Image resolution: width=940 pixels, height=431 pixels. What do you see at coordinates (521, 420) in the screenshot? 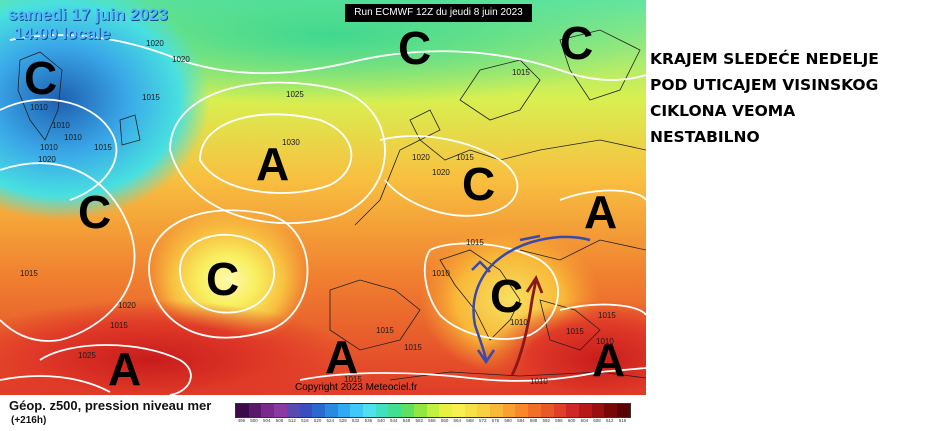
I see `color-scale-tick: 584` at bounding box center [521, 420].